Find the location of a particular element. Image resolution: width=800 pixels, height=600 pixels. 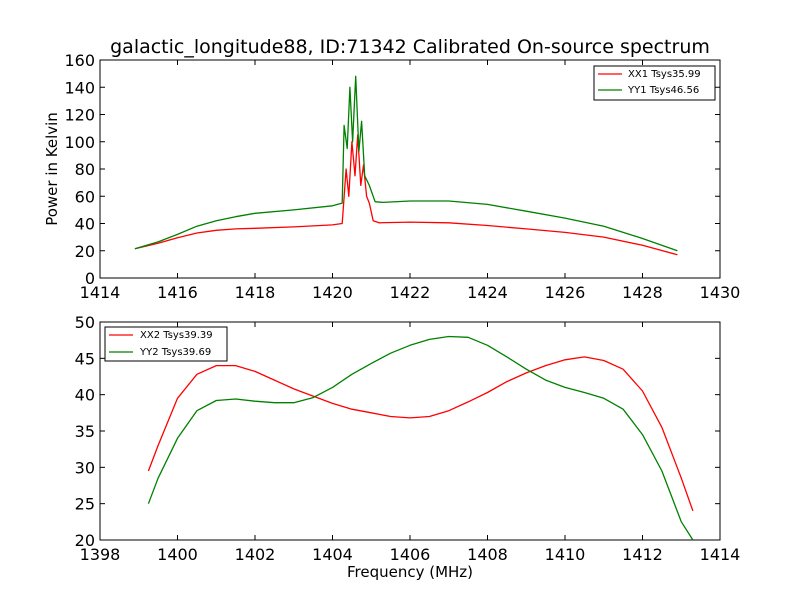

bottom-y-tick-label: 20 is located at coordinates (85, 540).